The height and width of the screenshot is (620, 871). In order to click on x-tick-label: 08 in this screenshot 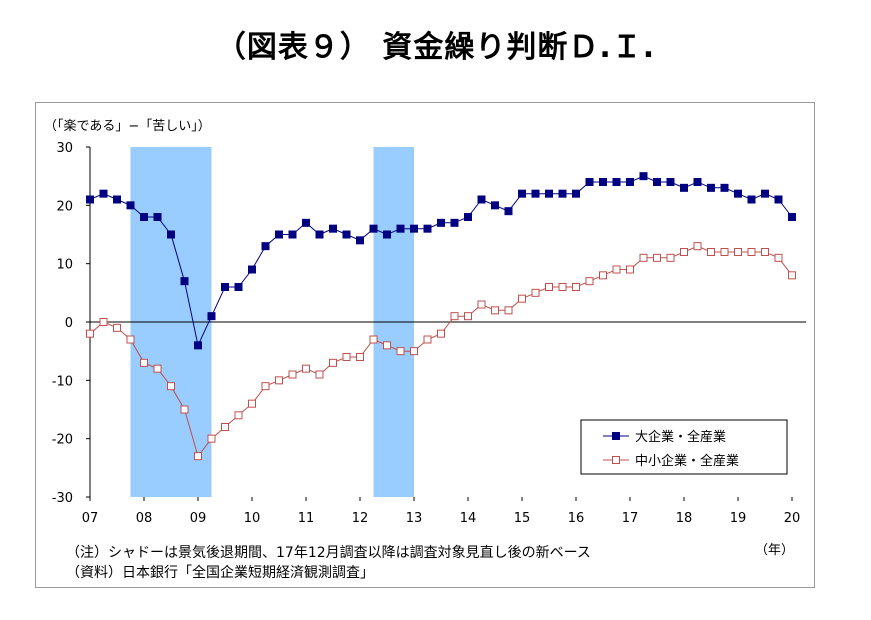, I will do `click(144, 518)`.